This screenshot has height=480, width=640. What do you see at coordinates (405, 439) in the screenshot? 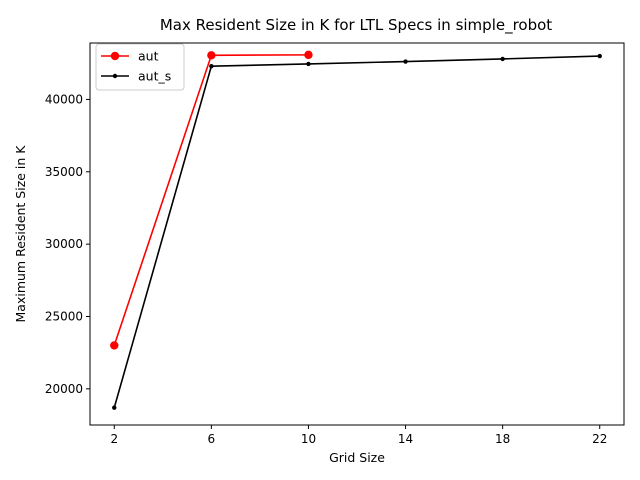
I see `x-tick-label: 14` at bounding box center [405, 439].